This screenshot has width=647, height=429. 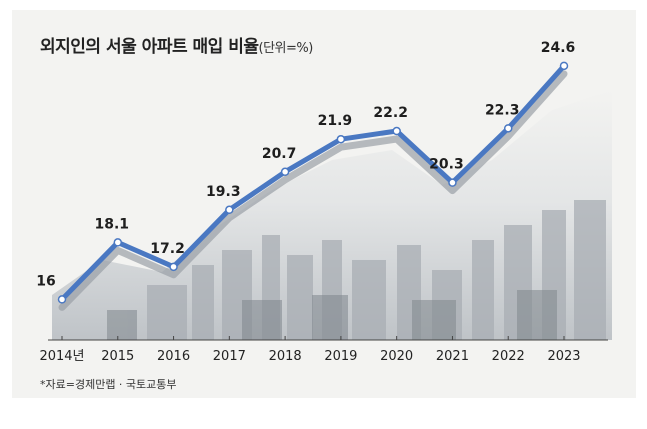 What do you see at coordinates (335, 121) in the screenshot?
I see `data-label: 21.9` at bounding box center [335, 121].